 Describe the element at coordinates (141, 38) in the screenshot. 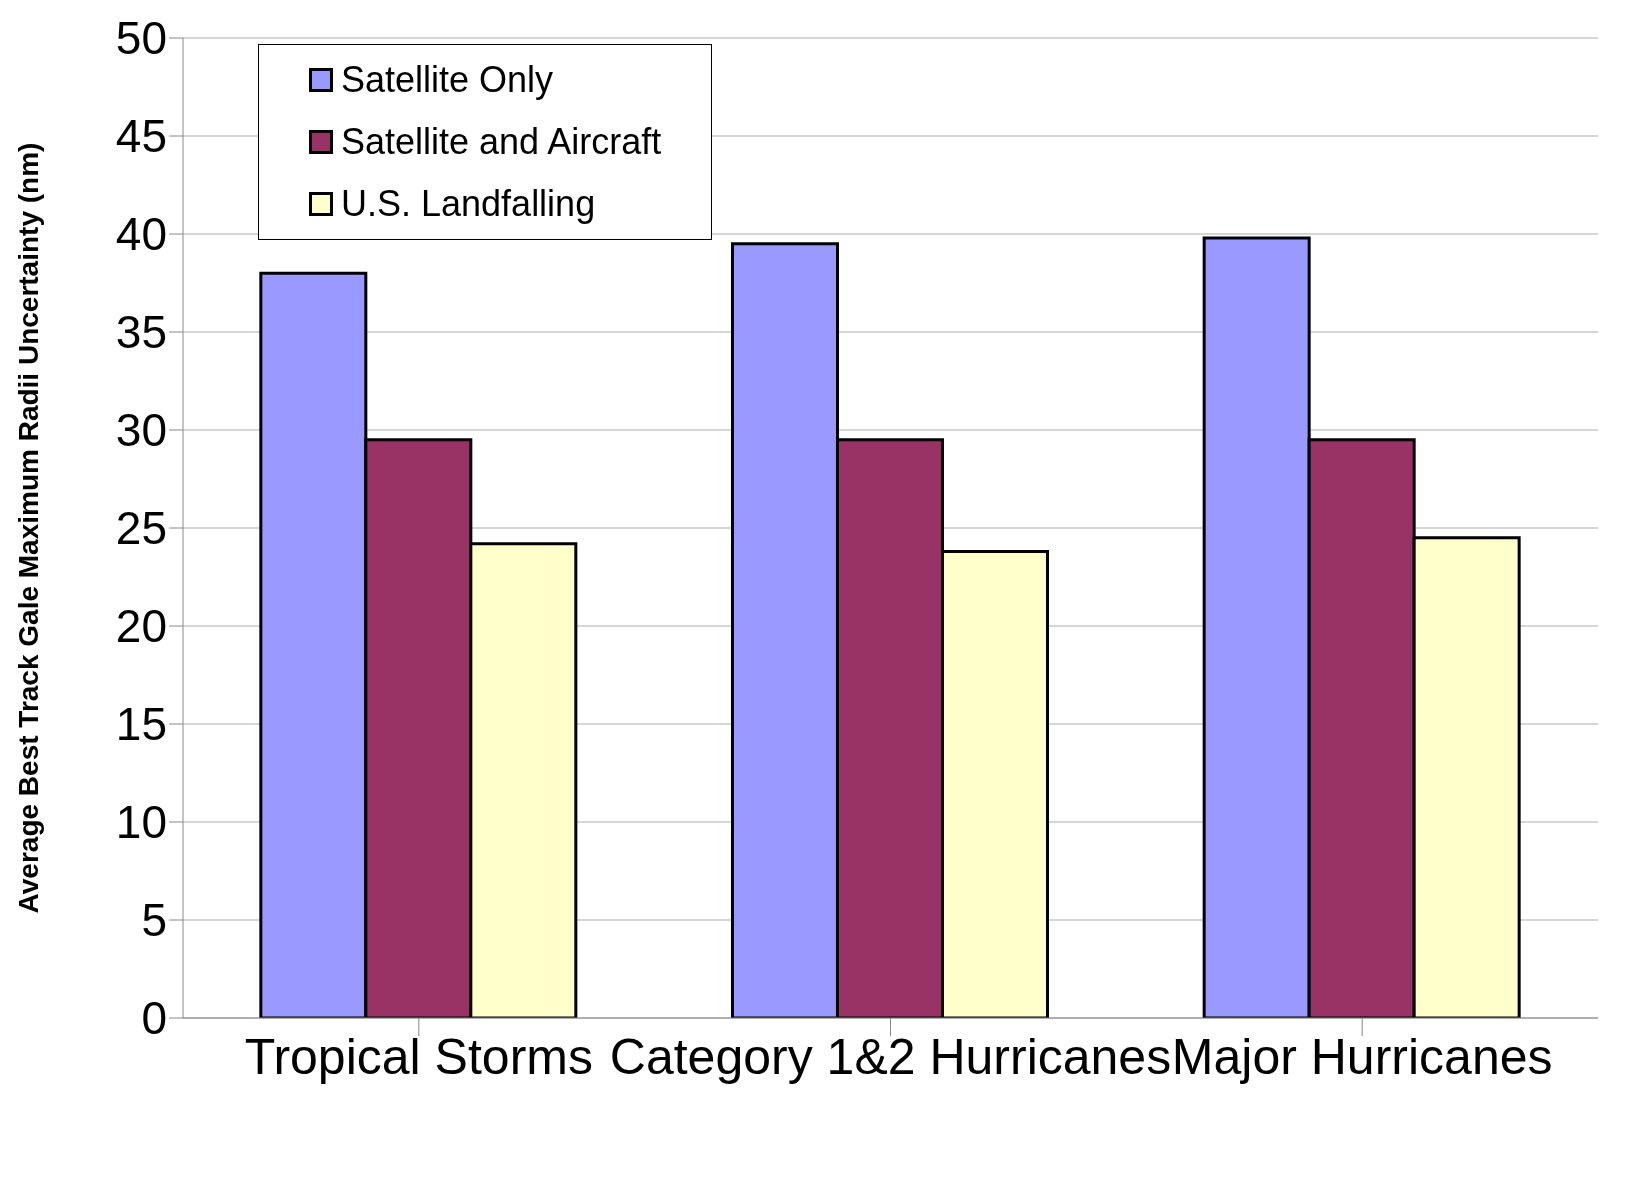

I see `y-tick-label: 50` at that location.